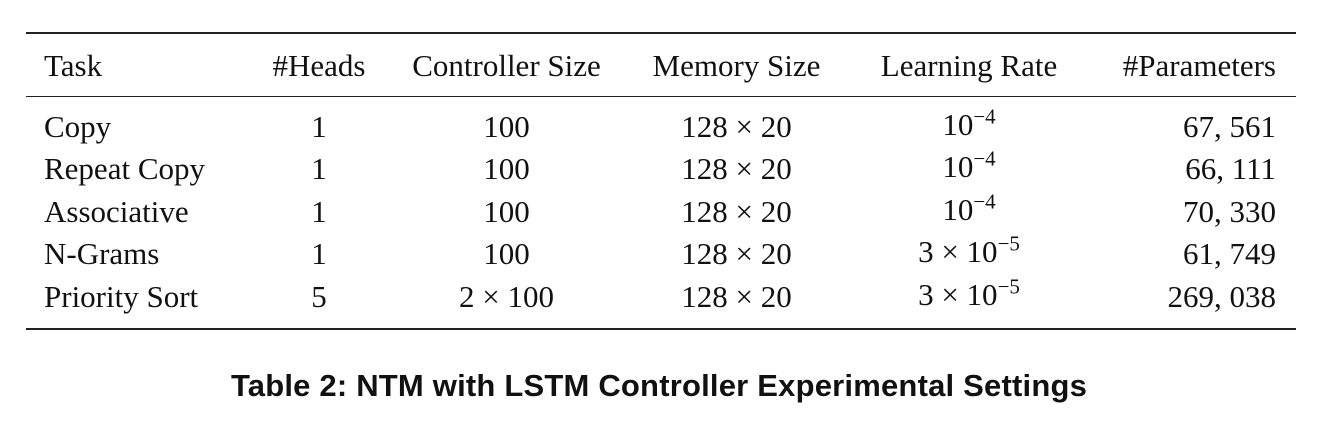 The image size is (1318, 424). I want to click on table-bottom-rule, so click(661, 328).